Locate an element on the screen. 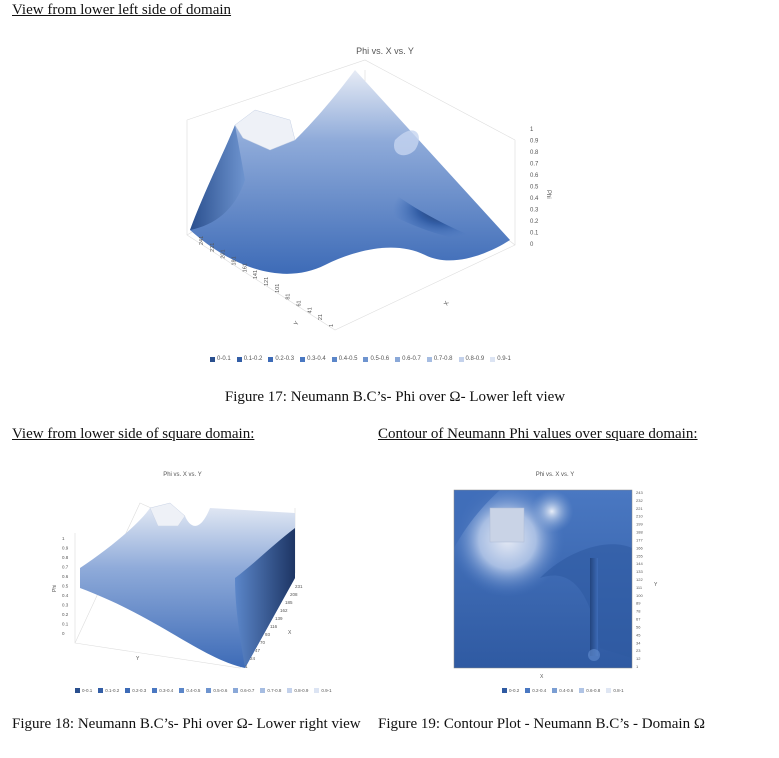 The height and width of the screenshot is (758, 779). x-tick-label: 93 is located at coordinates (268, 634).